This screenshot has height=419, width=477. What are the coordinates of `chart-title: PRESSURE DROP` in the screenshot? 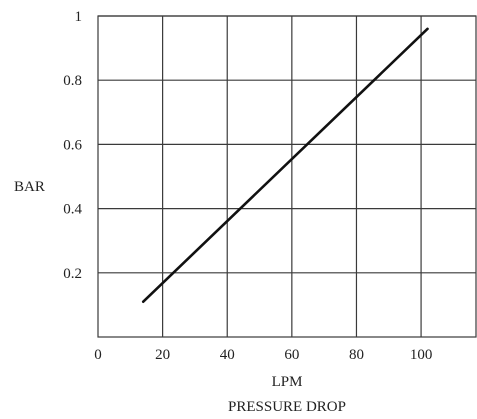 It's located at (287, 407).